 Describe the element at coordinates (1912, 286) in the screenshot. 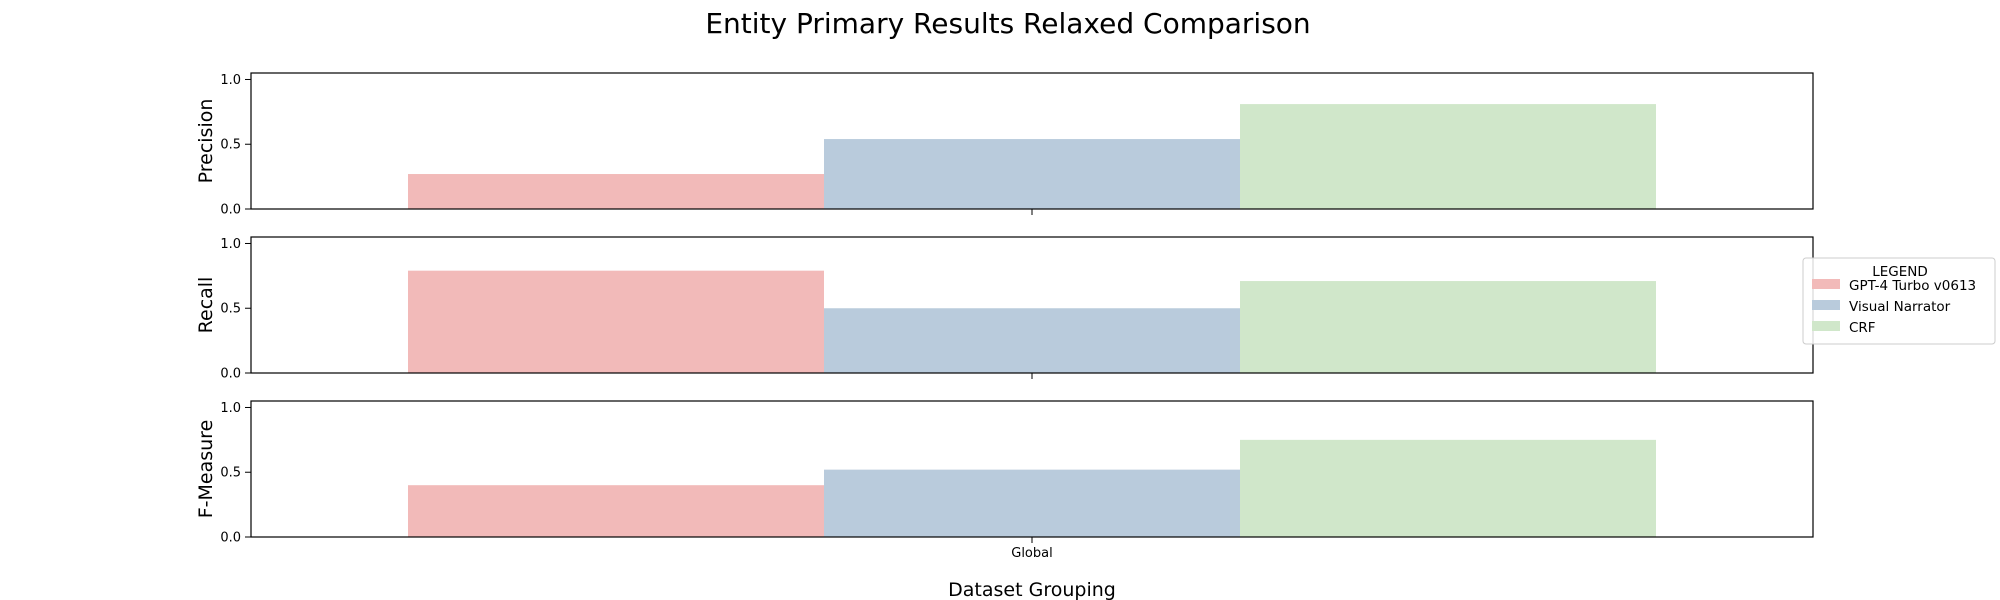

I see `legend-entry: GPT-4 Turbo v0613` at that location.